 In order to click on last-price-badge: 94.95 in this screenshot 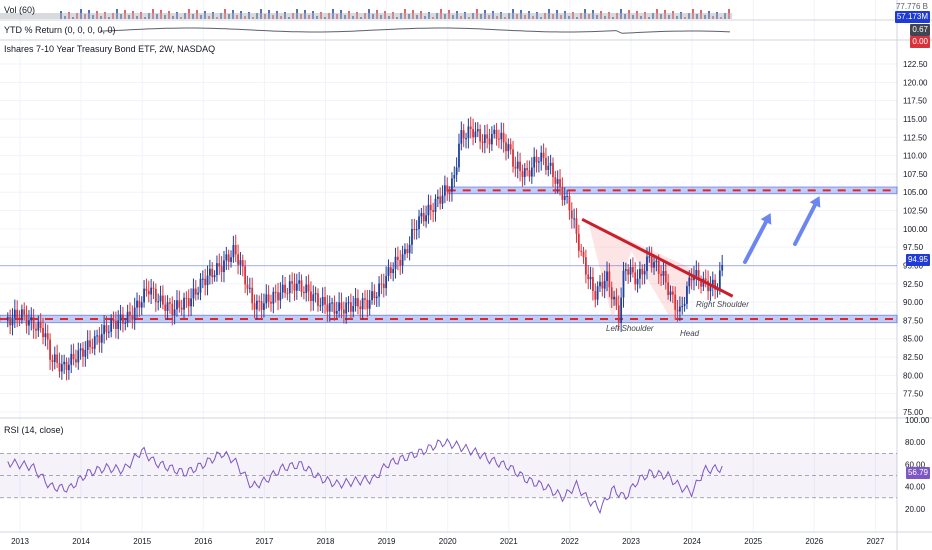, I will do `click(917, 260)`.